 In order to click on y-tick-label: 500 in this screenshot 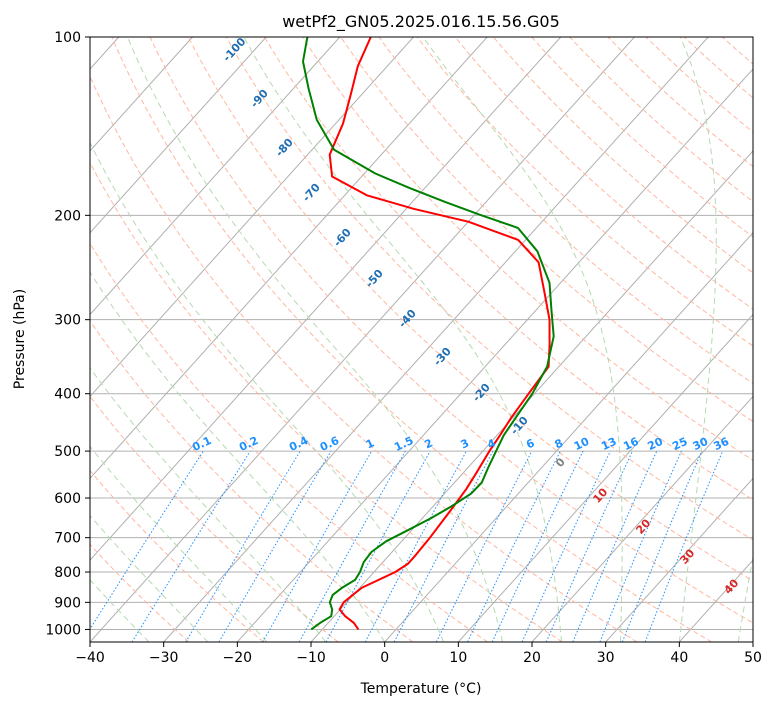, I will do `click(67, 452)`.